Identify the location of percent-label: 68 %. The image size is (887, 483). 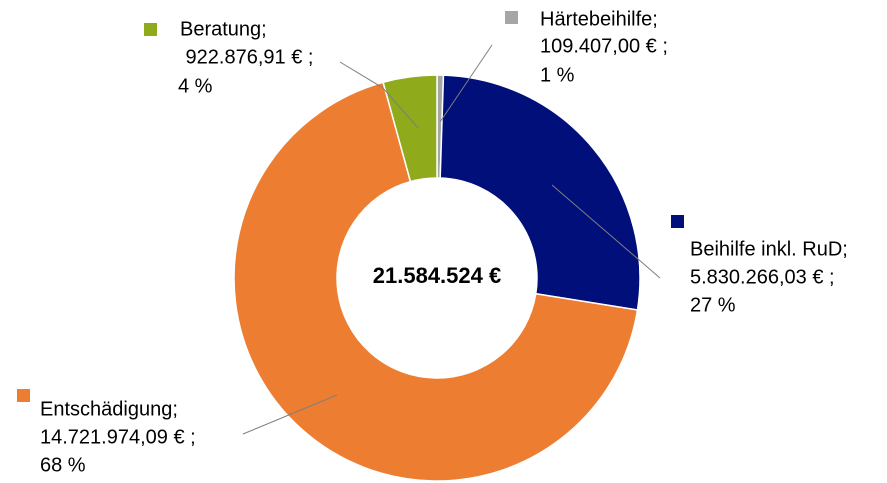
(63, 465).